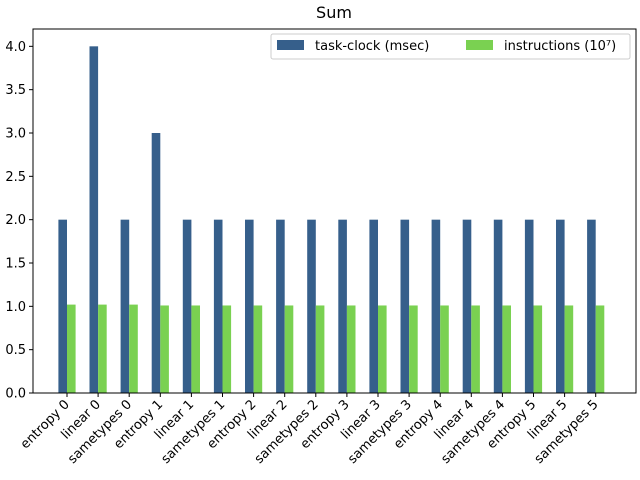  What do you see at coordinates (15, 134) in the screenshot?
I see `y-tick-label: 3.0` at bounding box center [15, 134].